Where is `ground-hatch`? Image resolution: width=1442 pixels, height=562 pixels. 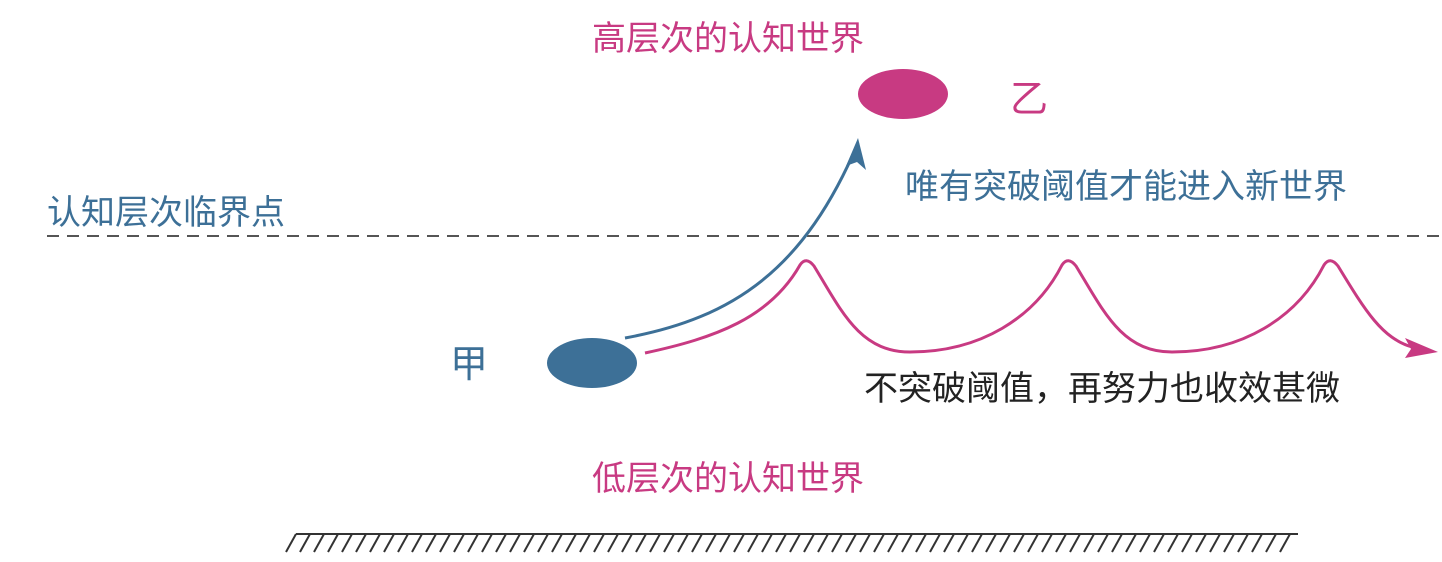 ground-hatch is located at coordinates (791, 543).